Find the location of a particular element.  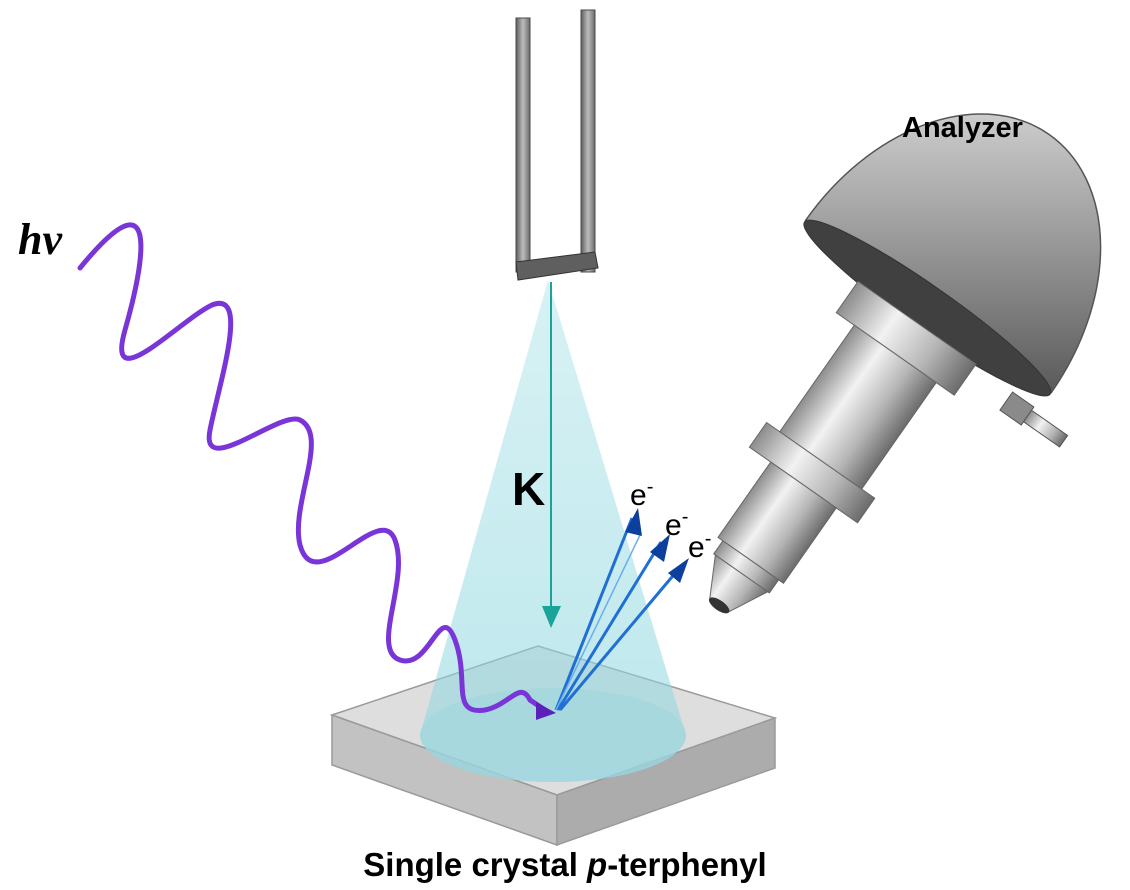

holder-left-bar is located at coordinates (523, 145).